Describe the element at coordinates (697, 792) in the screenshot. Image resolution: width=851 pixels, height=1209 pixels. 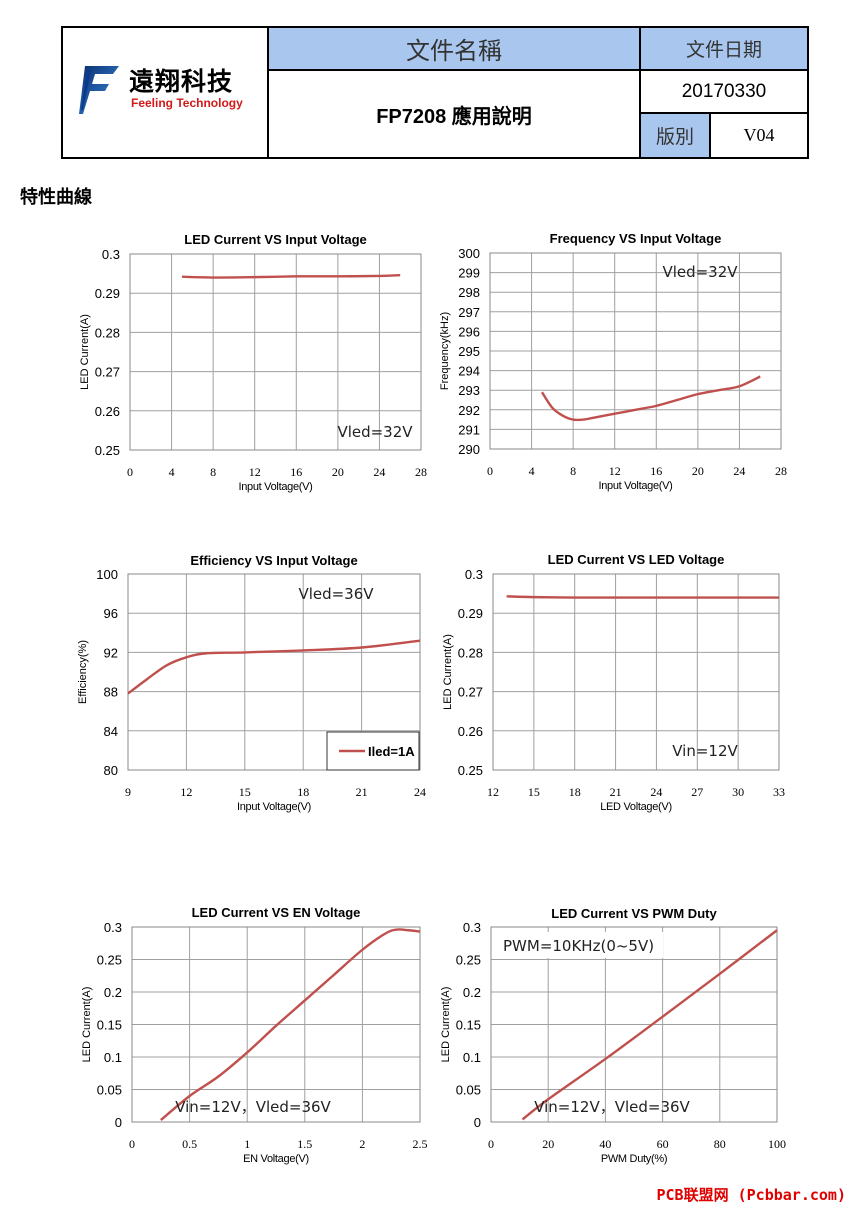
I see `x-tick-label: 27` at that location.